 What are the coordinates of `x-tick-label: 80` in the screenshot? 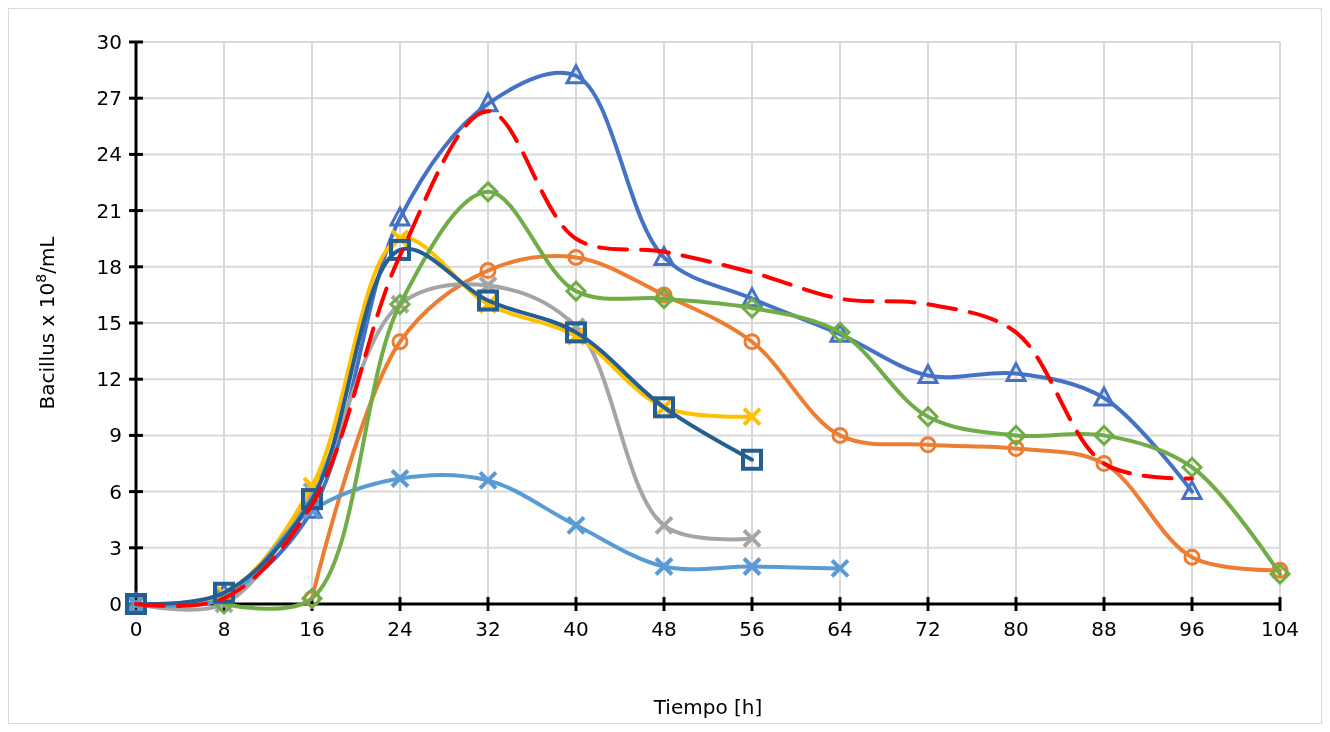 It's located at (1016, 629).